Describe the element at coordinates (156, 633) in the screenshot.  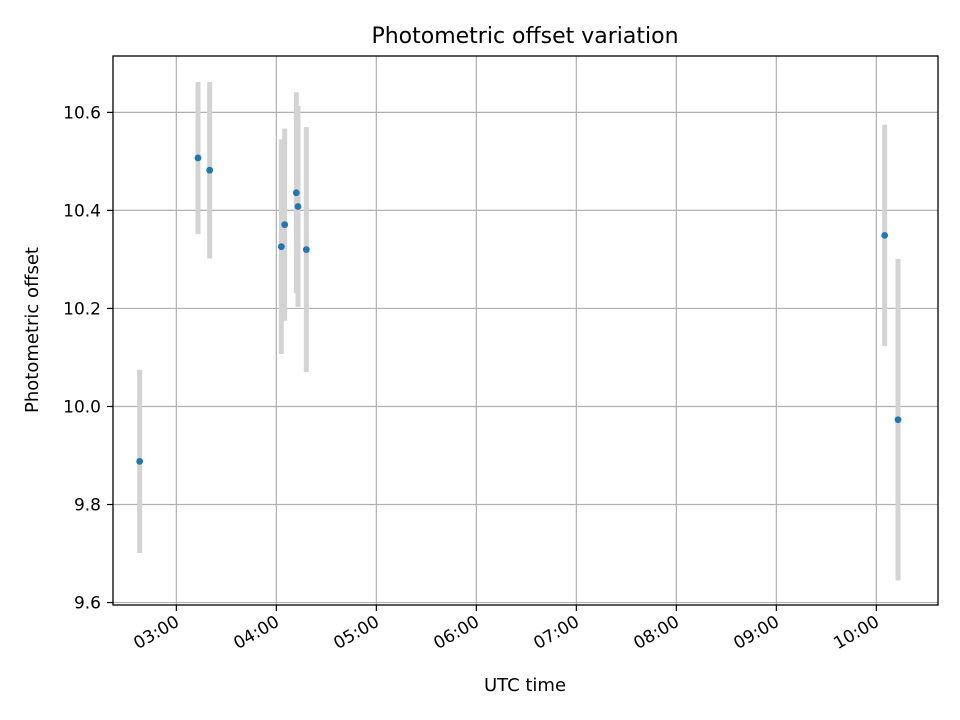
I see `x-tick-label: 03:00` at that location.